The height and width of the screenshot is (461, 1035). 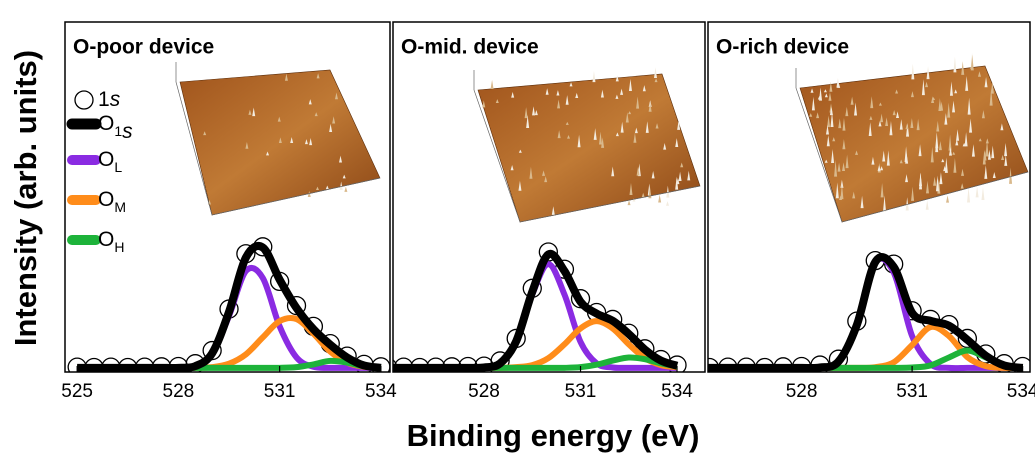 What do you see at coordinates (589, 148) in the screenshot?
I see `afm-image` at bounding box center [589, 148].